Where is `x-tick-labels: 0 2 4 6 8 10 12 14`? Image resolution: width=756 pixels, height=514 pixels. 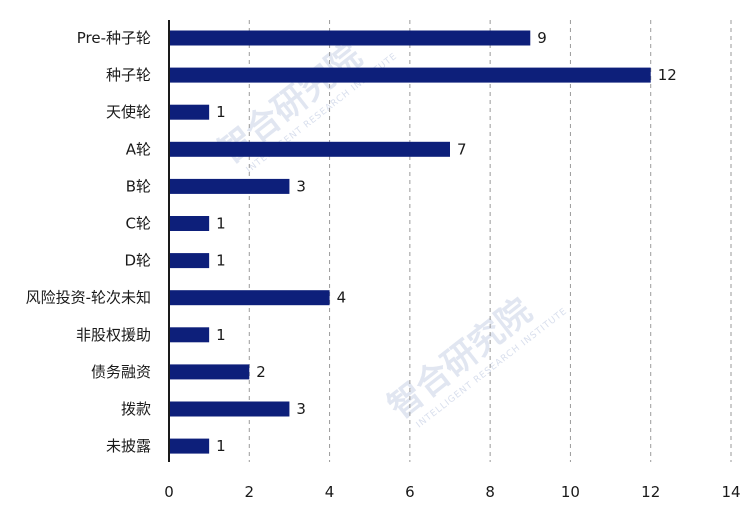 x-tick-labels: 0 2 4 6 8 10 12 14 is located at coordinates (452, 492).